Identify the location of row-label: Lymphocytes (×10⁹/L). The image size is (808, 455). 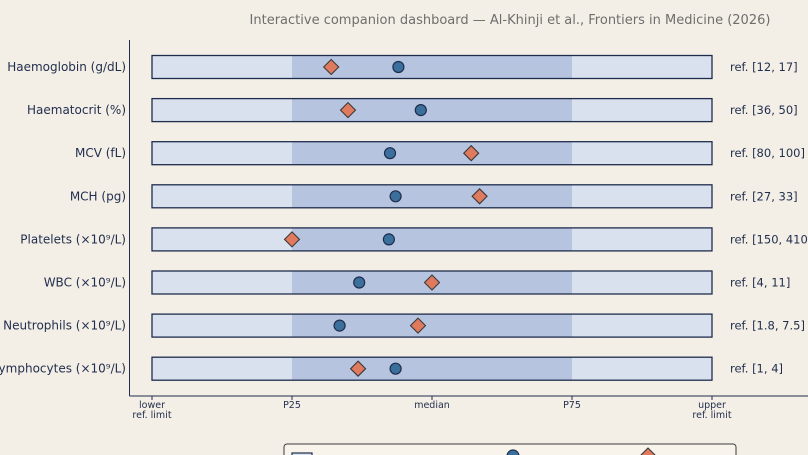
(63, 369).